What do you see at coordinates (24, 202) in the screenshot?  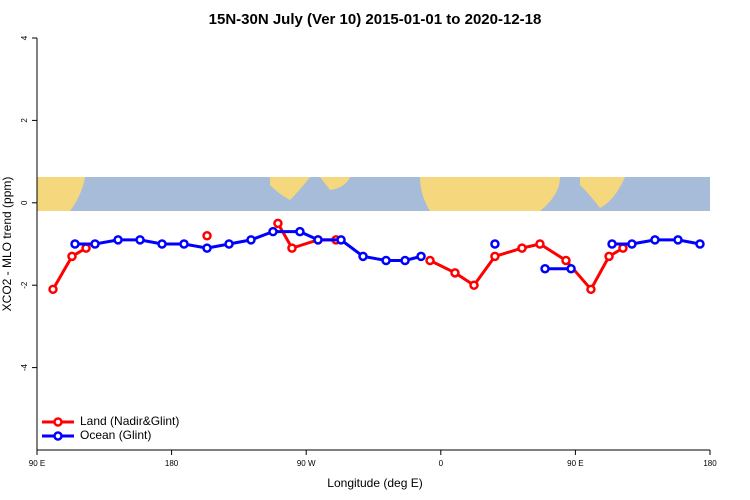 I see `y-tick-label: 0` at bounding box center [24, 202].